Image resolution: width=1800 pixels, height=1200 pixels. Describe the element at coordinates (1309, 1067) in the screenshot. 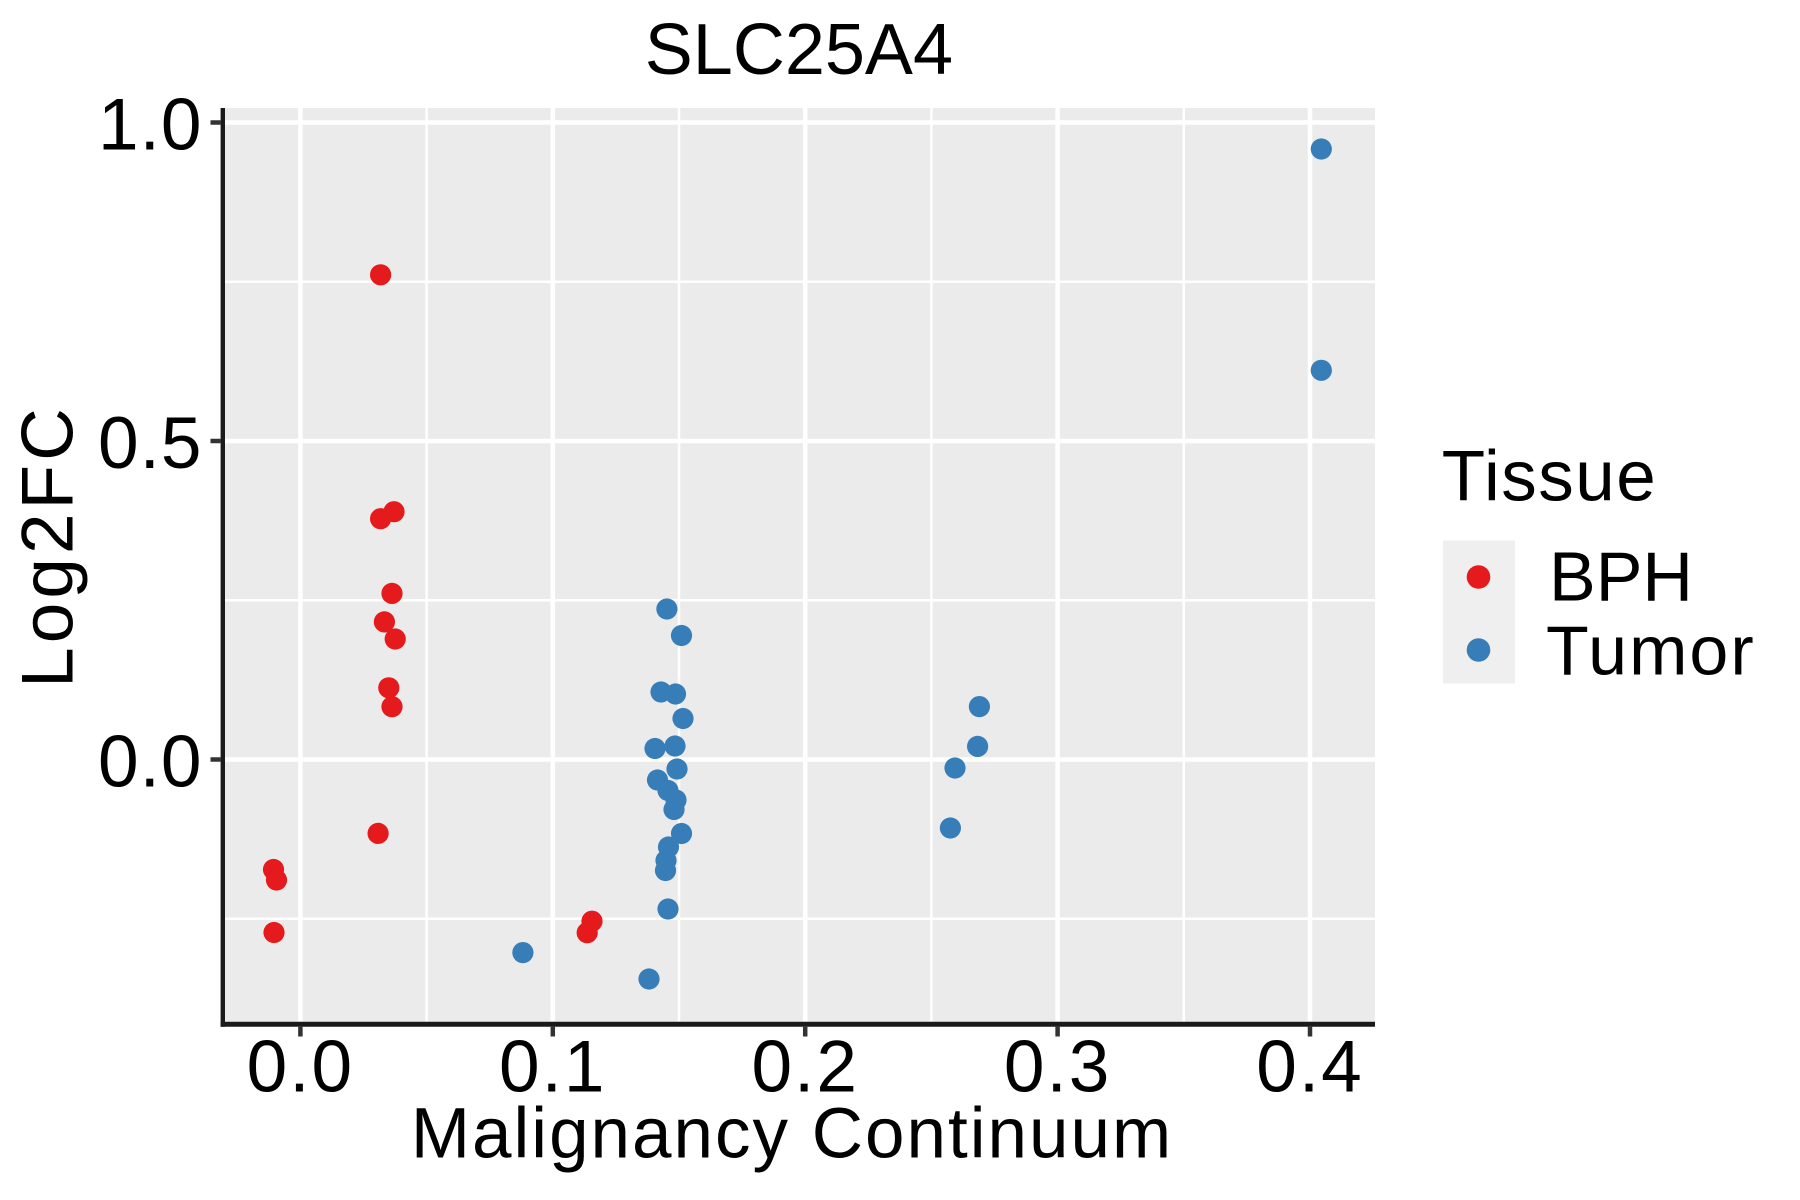

I see `svg-text: 0.4` at that location.